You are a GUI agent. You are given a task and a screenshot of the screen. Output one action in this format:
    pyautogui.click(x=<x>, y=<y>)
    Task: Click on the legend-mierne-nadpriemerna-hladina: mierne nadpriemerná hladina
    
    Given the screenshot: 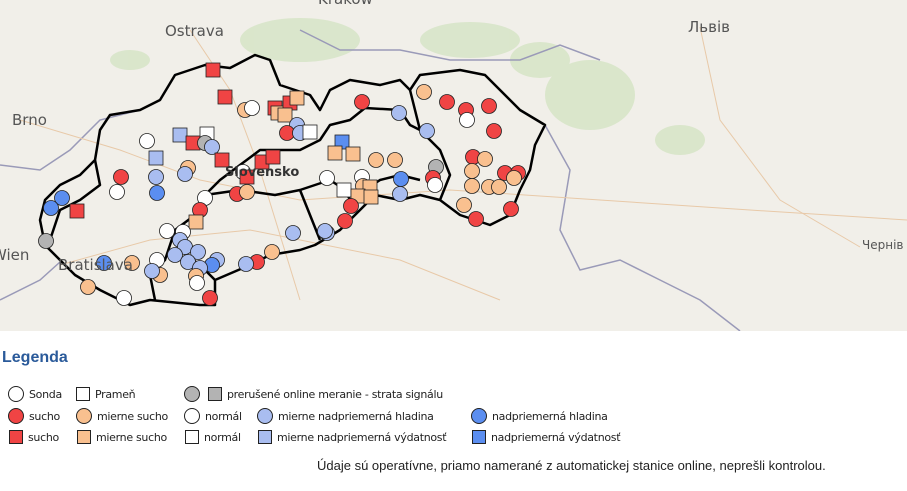 What is the action you would take?
    pyautogui.click(x=345, y=416)
    